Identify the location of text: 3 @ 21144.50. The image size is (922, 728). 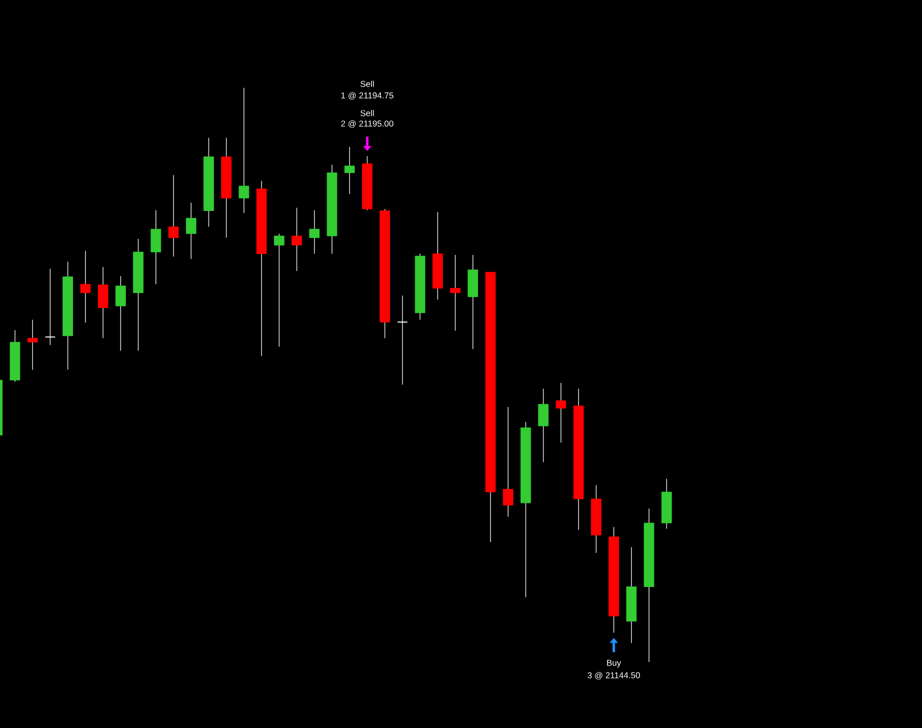
(614, 676).